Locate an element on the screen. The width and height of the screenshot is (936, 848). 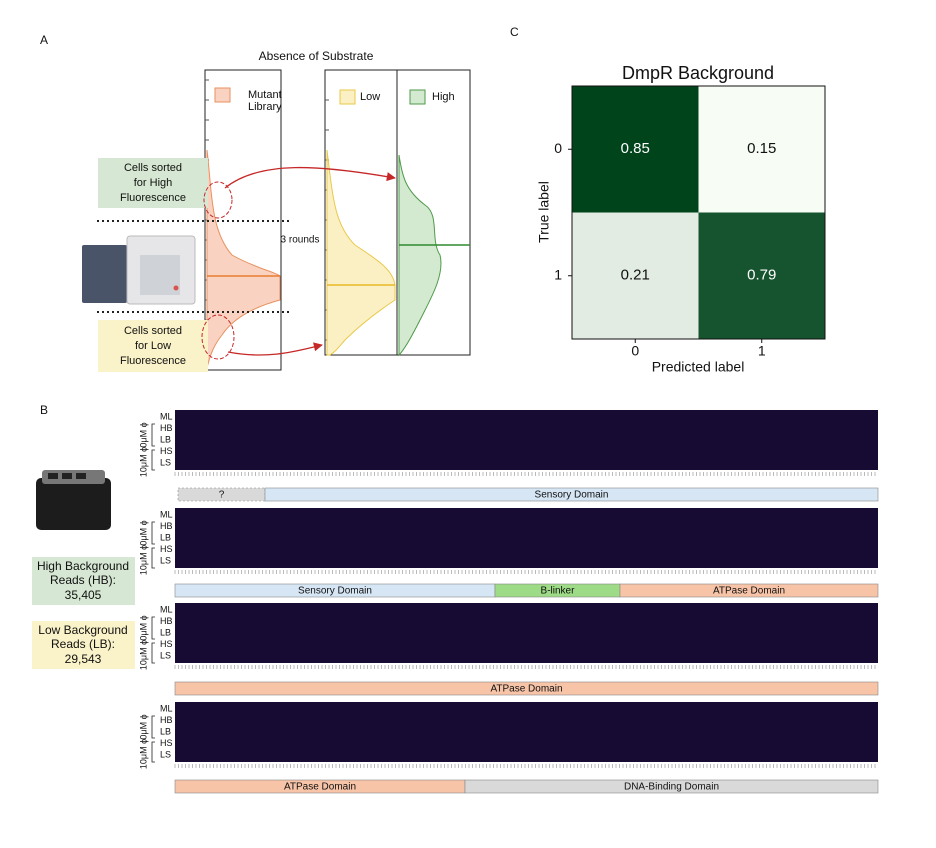
panel-label: B is located at coordinates (44, 410).